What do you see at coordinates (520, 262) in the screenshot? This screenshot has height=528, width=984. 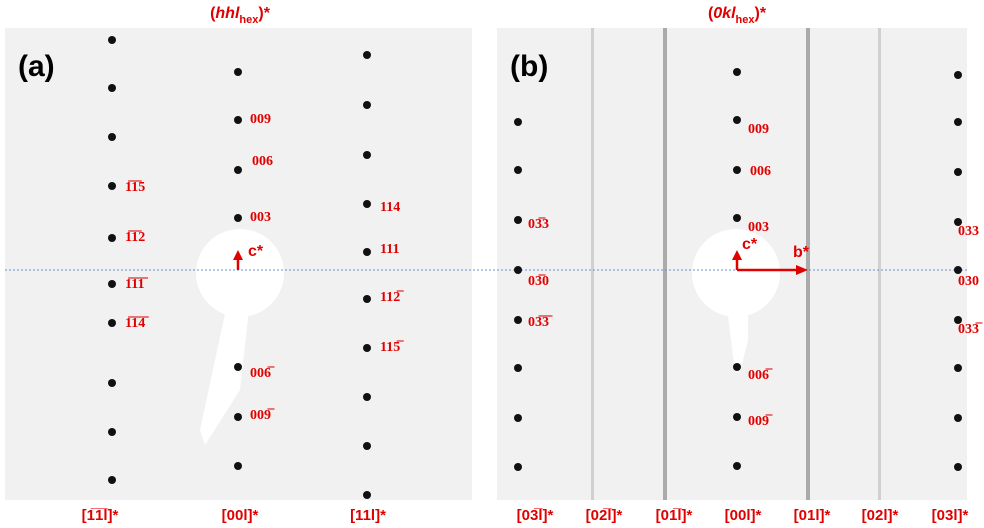 I see `arrows` at bounding box center [520, 262].